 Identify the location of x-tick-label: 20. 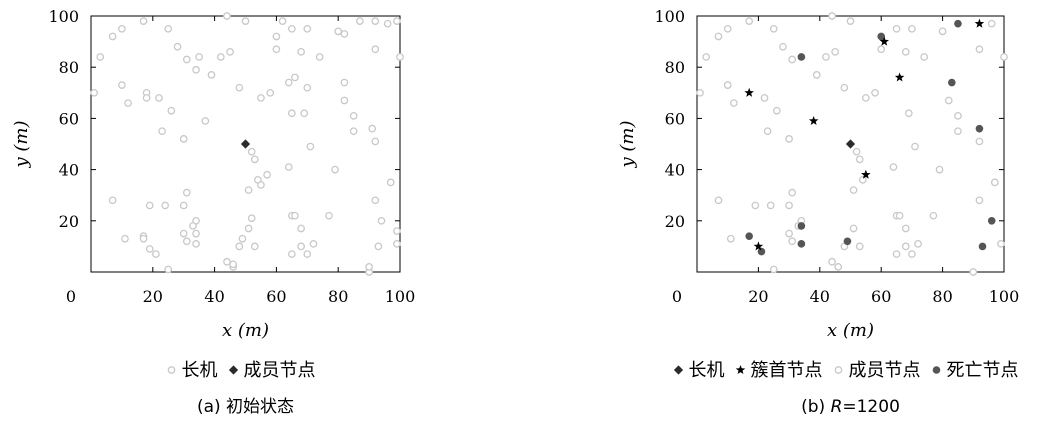
(758, 296).